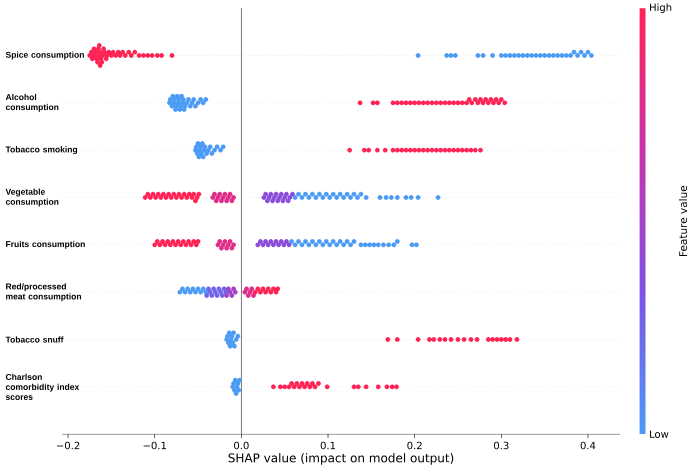 The width and height of the screenshot is (700, 471). Describe the element at coordinates (32, 197) in the screenshot. I see `y-tick-label: Vegetable consumption` at that location.